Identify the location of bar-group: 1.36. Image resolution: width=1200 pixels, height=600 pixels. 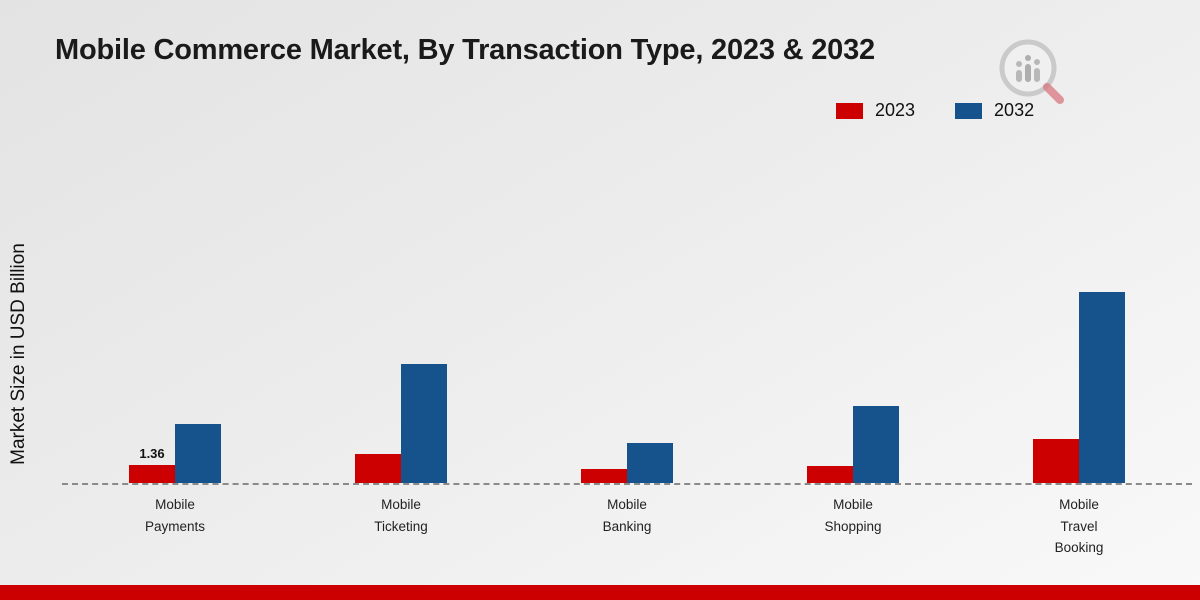
(175, 453).